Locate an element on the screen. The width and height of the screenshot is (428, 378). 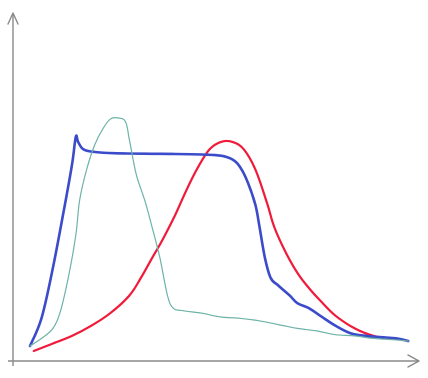
y-axis-arrow-icon is located at coordinates (13, 18).